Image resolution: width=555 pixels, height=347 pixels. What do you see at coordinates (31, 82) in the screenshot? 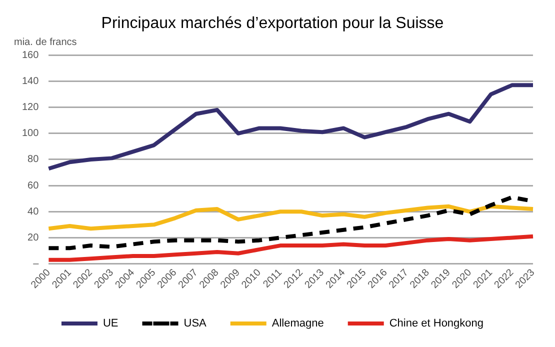
I see `y-tick-label: 140` at bounding box center [31, 82].